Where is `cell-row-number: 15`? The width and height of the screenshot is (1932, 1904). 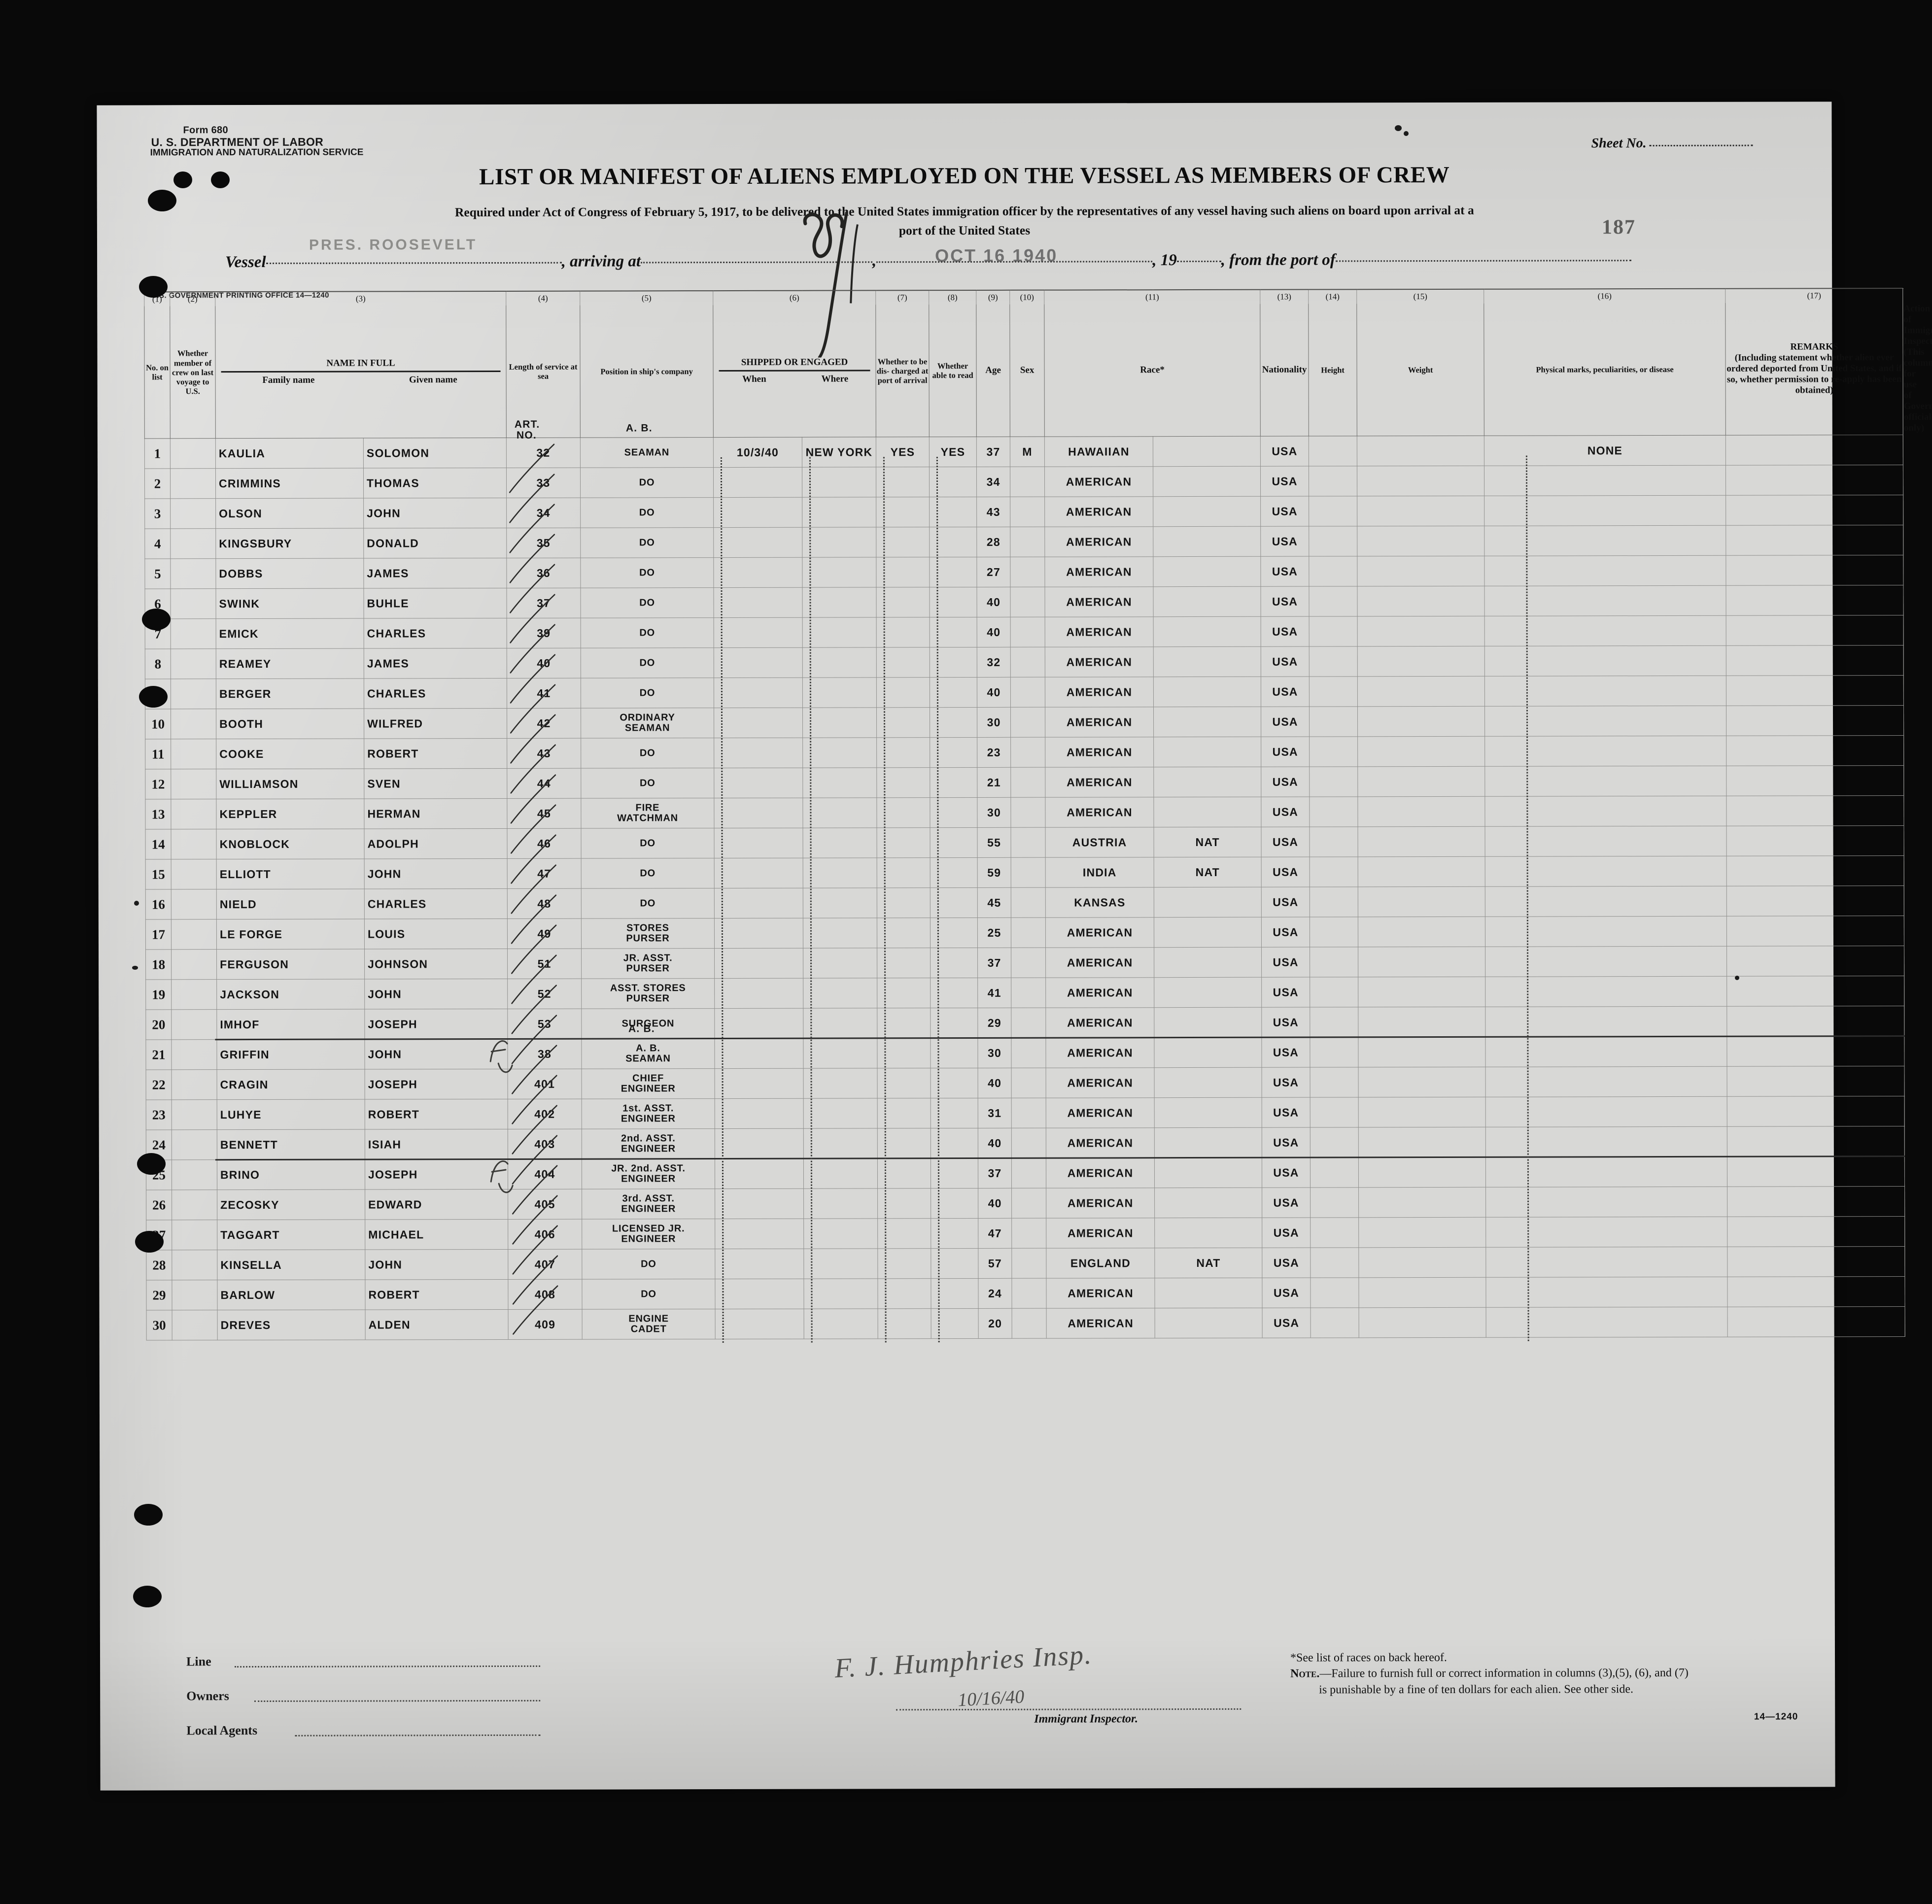
cell-row-number: 15 is located at coordinates (159, 874).